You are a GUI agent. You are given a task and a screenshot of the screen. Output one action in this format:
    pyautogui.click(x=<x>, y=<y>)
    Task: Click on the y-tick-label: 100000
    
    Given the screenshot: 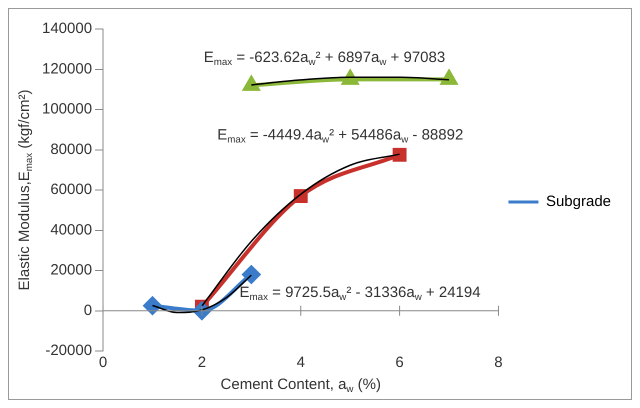 What is the action you would take?
    pyautogui.click(x=67, y=109)
    